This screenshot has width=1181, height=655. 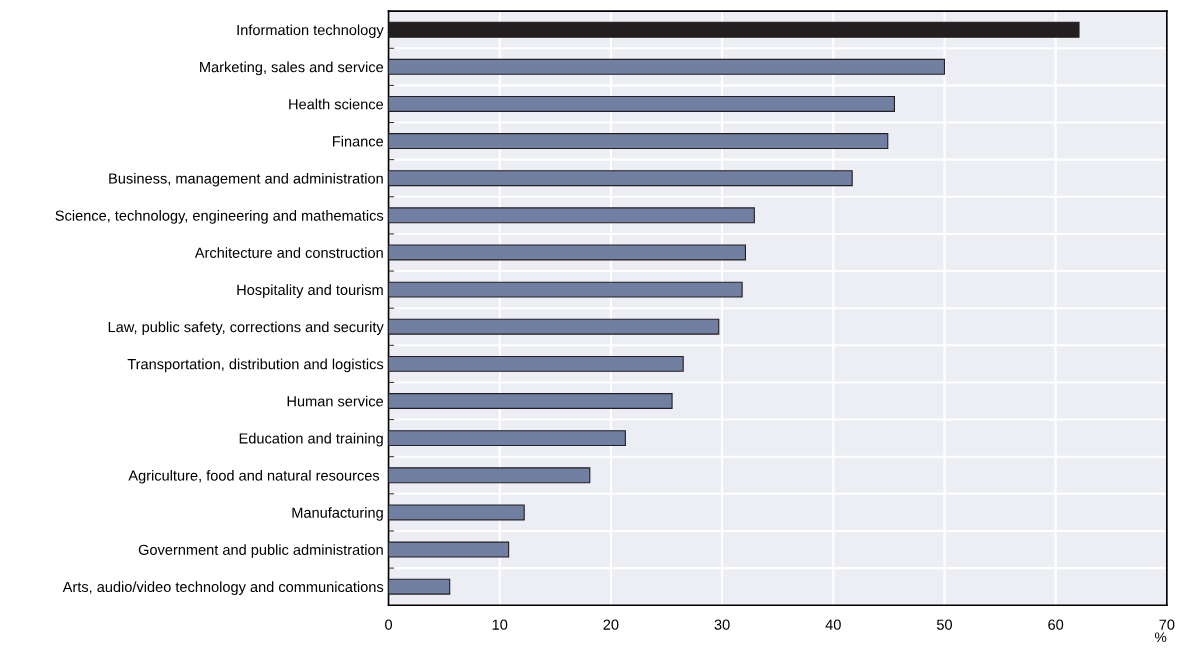 I want to click on x-tick-label: 10, so click(x=500, y=624).